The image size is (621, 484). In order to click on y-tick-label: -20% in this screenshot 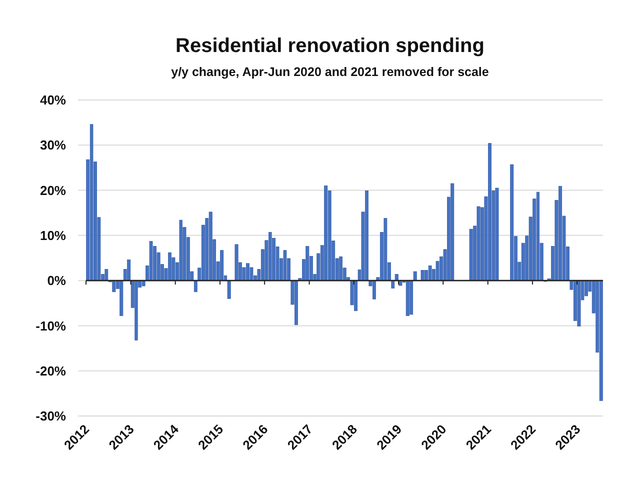, I will do `click(51, 370)`.